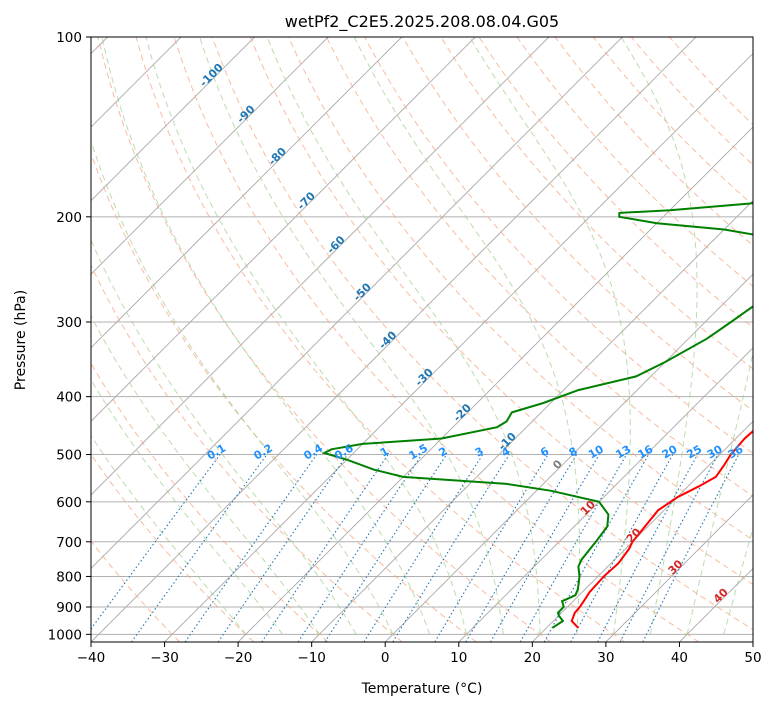 This screenshot has height=708, width=775. I want to click on y-tick-label: 600, so click(69, 503).